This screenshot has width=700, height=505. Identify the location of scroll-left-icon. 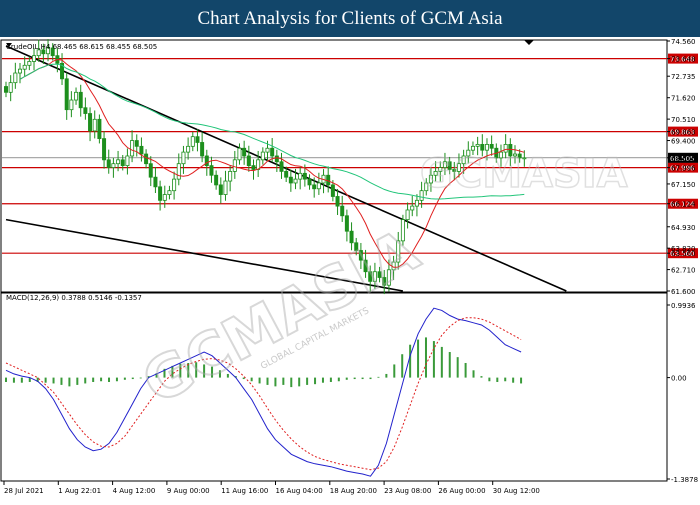
(9, 45).